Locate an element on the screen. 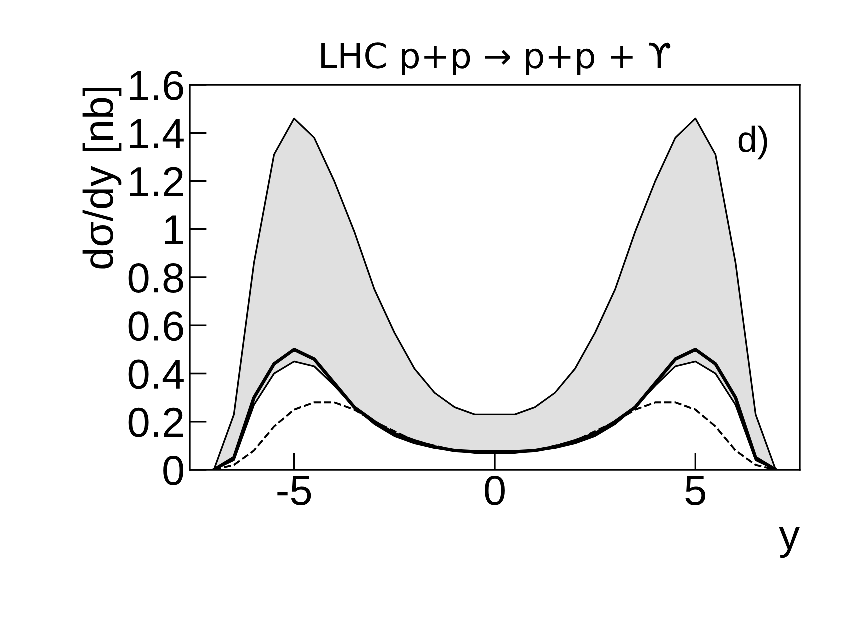  y-tick-label: 1.6 is located at coordinates (157, 86).